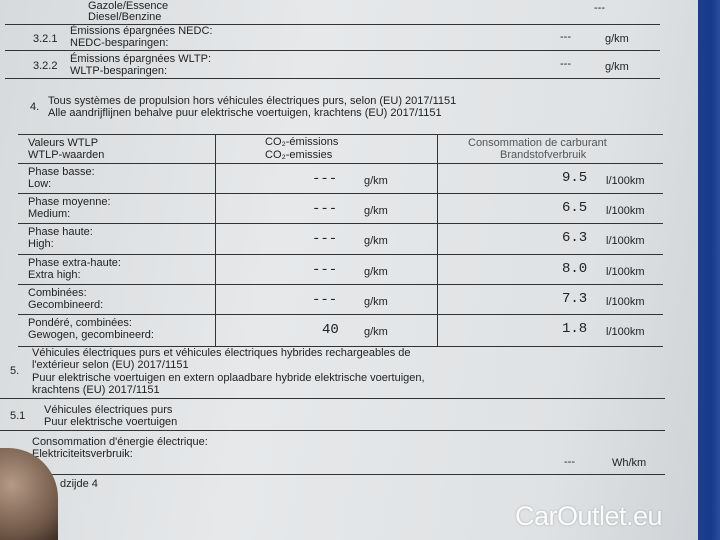  Describe the element at coordinates (575, 299) in the screenshot. I see `fuel-value: 7.3` at that location.